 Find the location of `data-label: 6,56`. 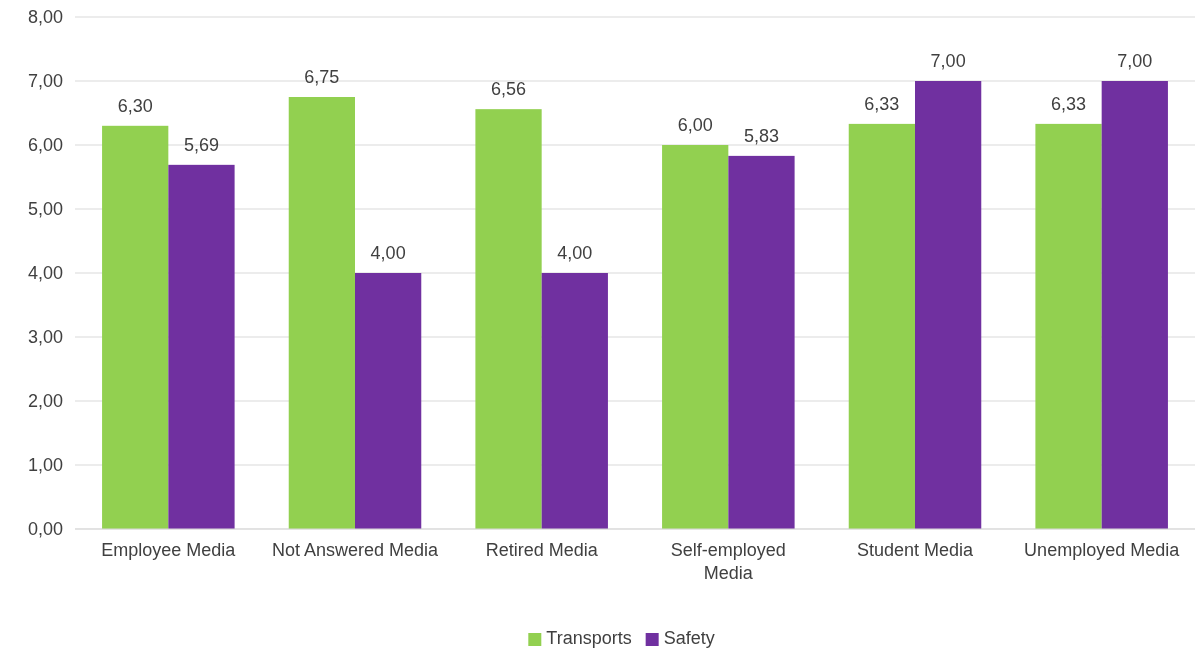

data-label: 6,56 is located at coordinates (509, 89).